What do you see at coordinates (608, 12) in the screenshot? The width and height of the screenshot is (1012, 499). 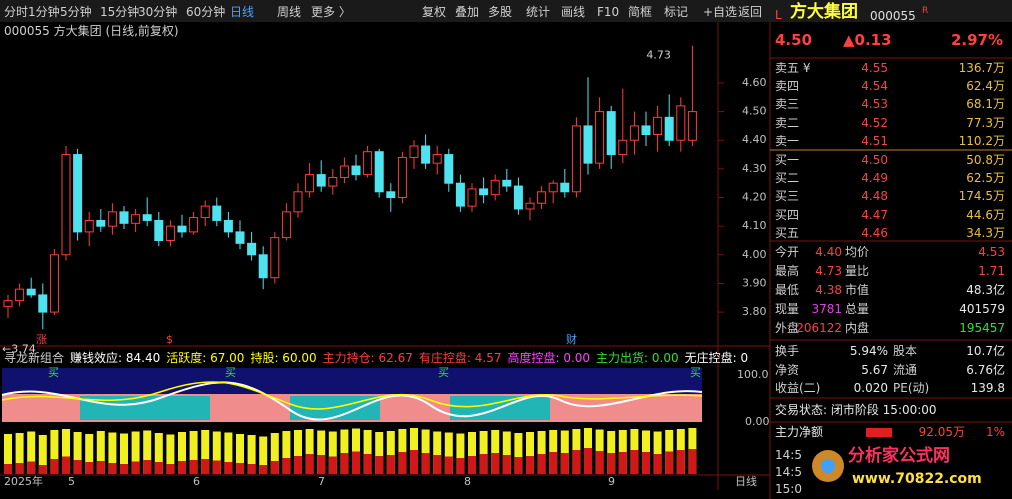 I see `toolbar-button: F10` at bounding box center [608, 12].